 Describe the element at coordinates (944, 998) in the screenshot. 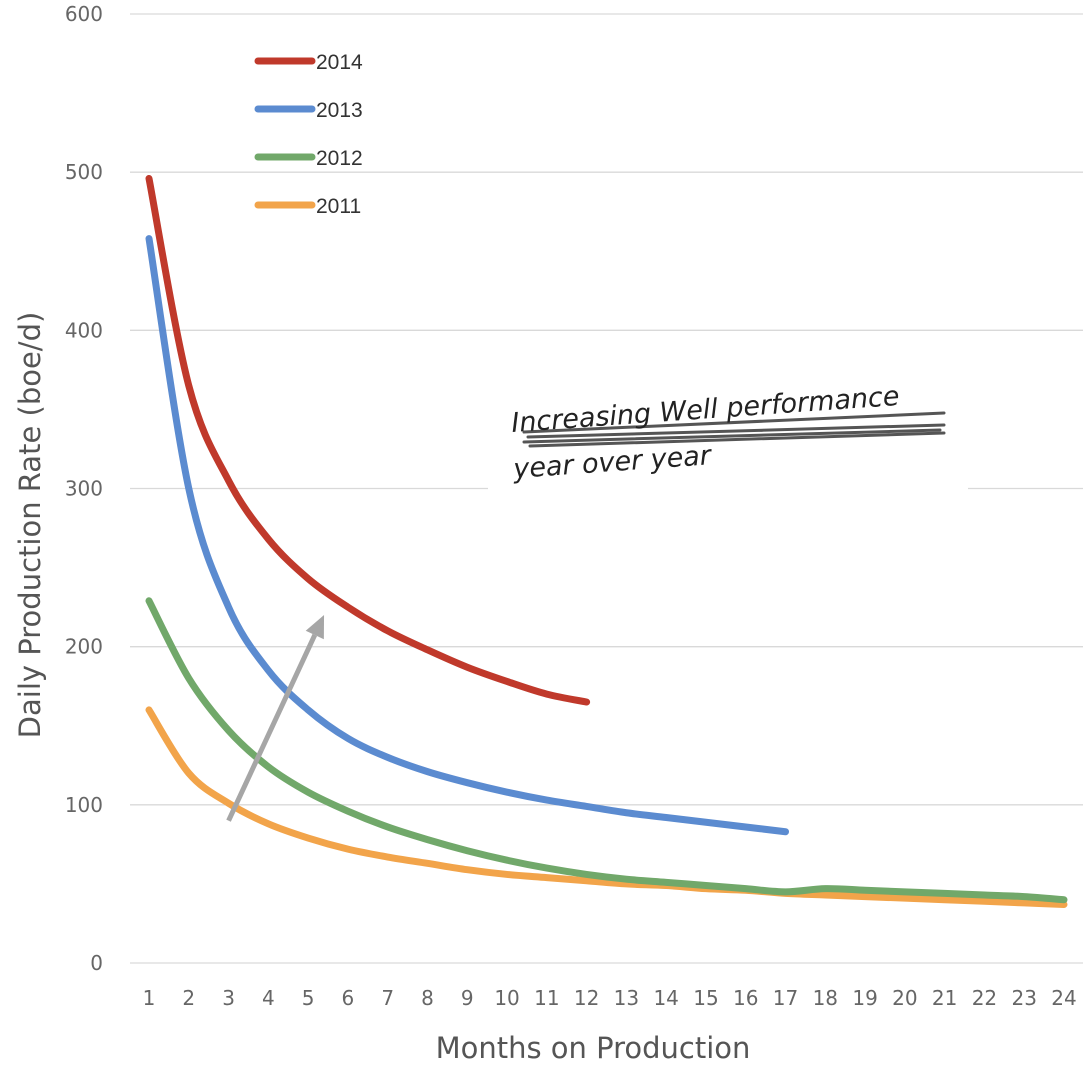

I see `x-tick-label: 21` at that location.